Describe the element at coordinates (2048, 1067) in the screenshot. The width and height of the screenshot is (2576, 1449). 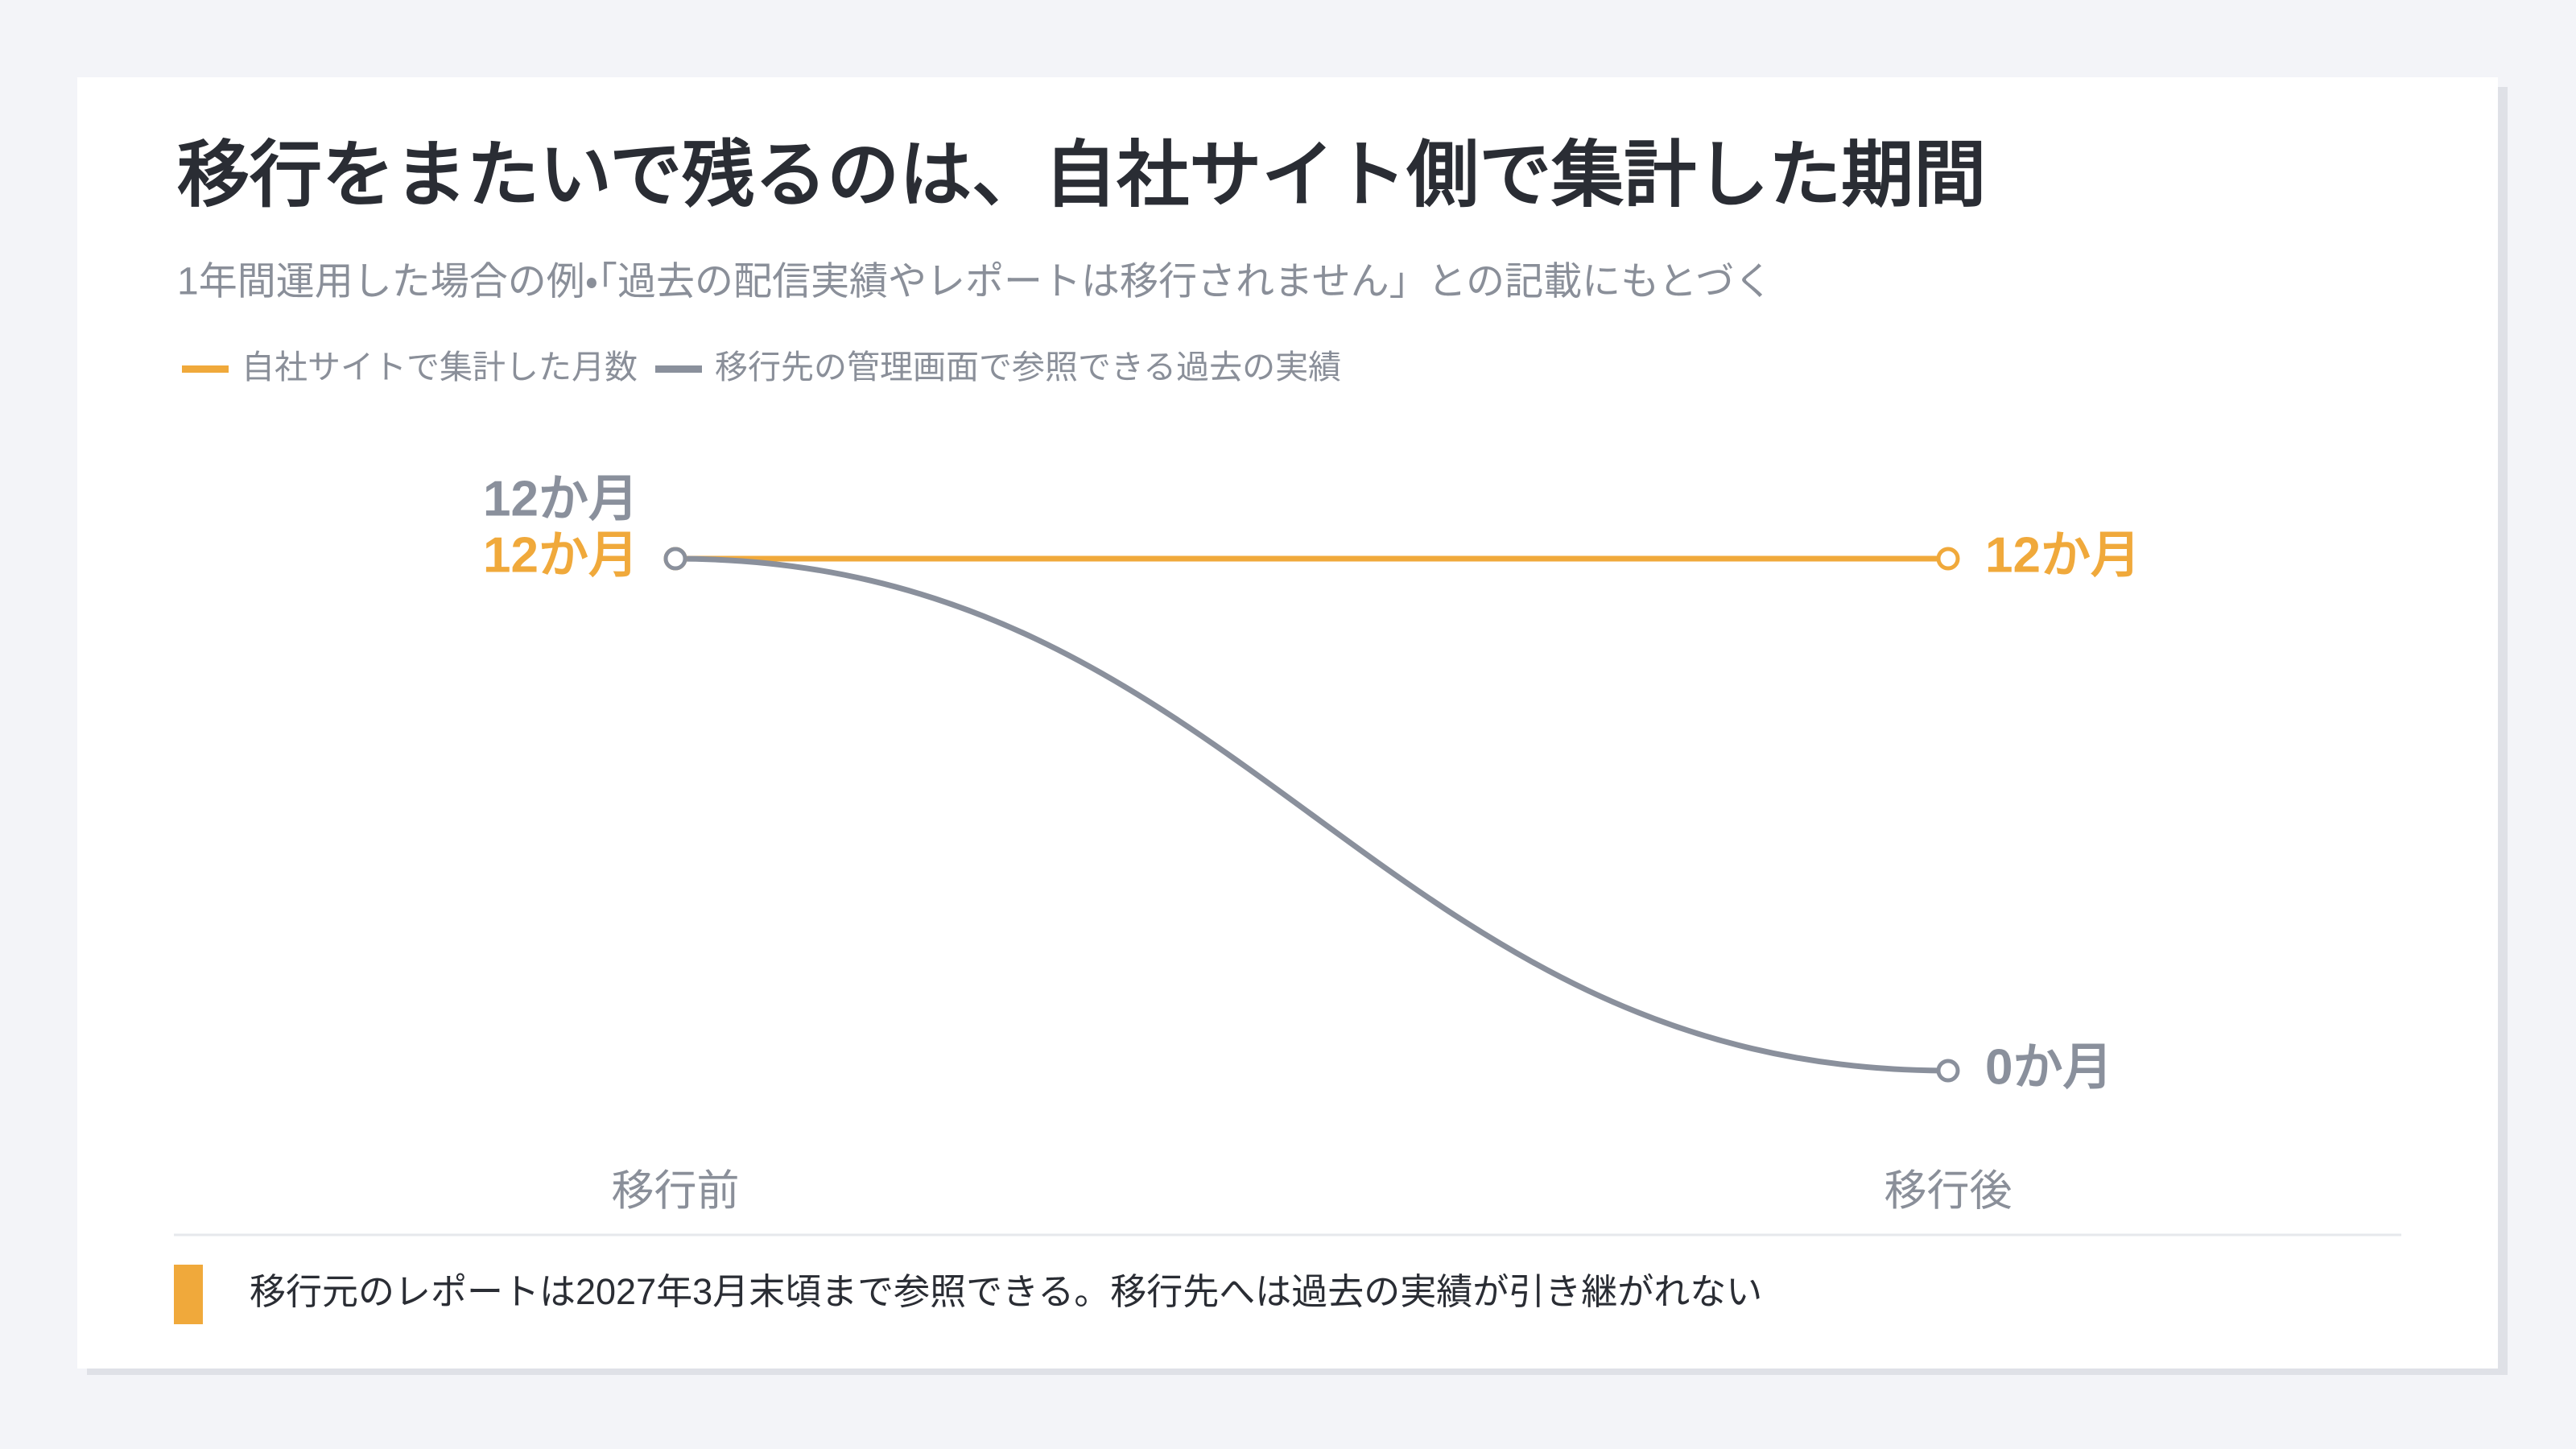
I see `data-label: 0か月` at that location.